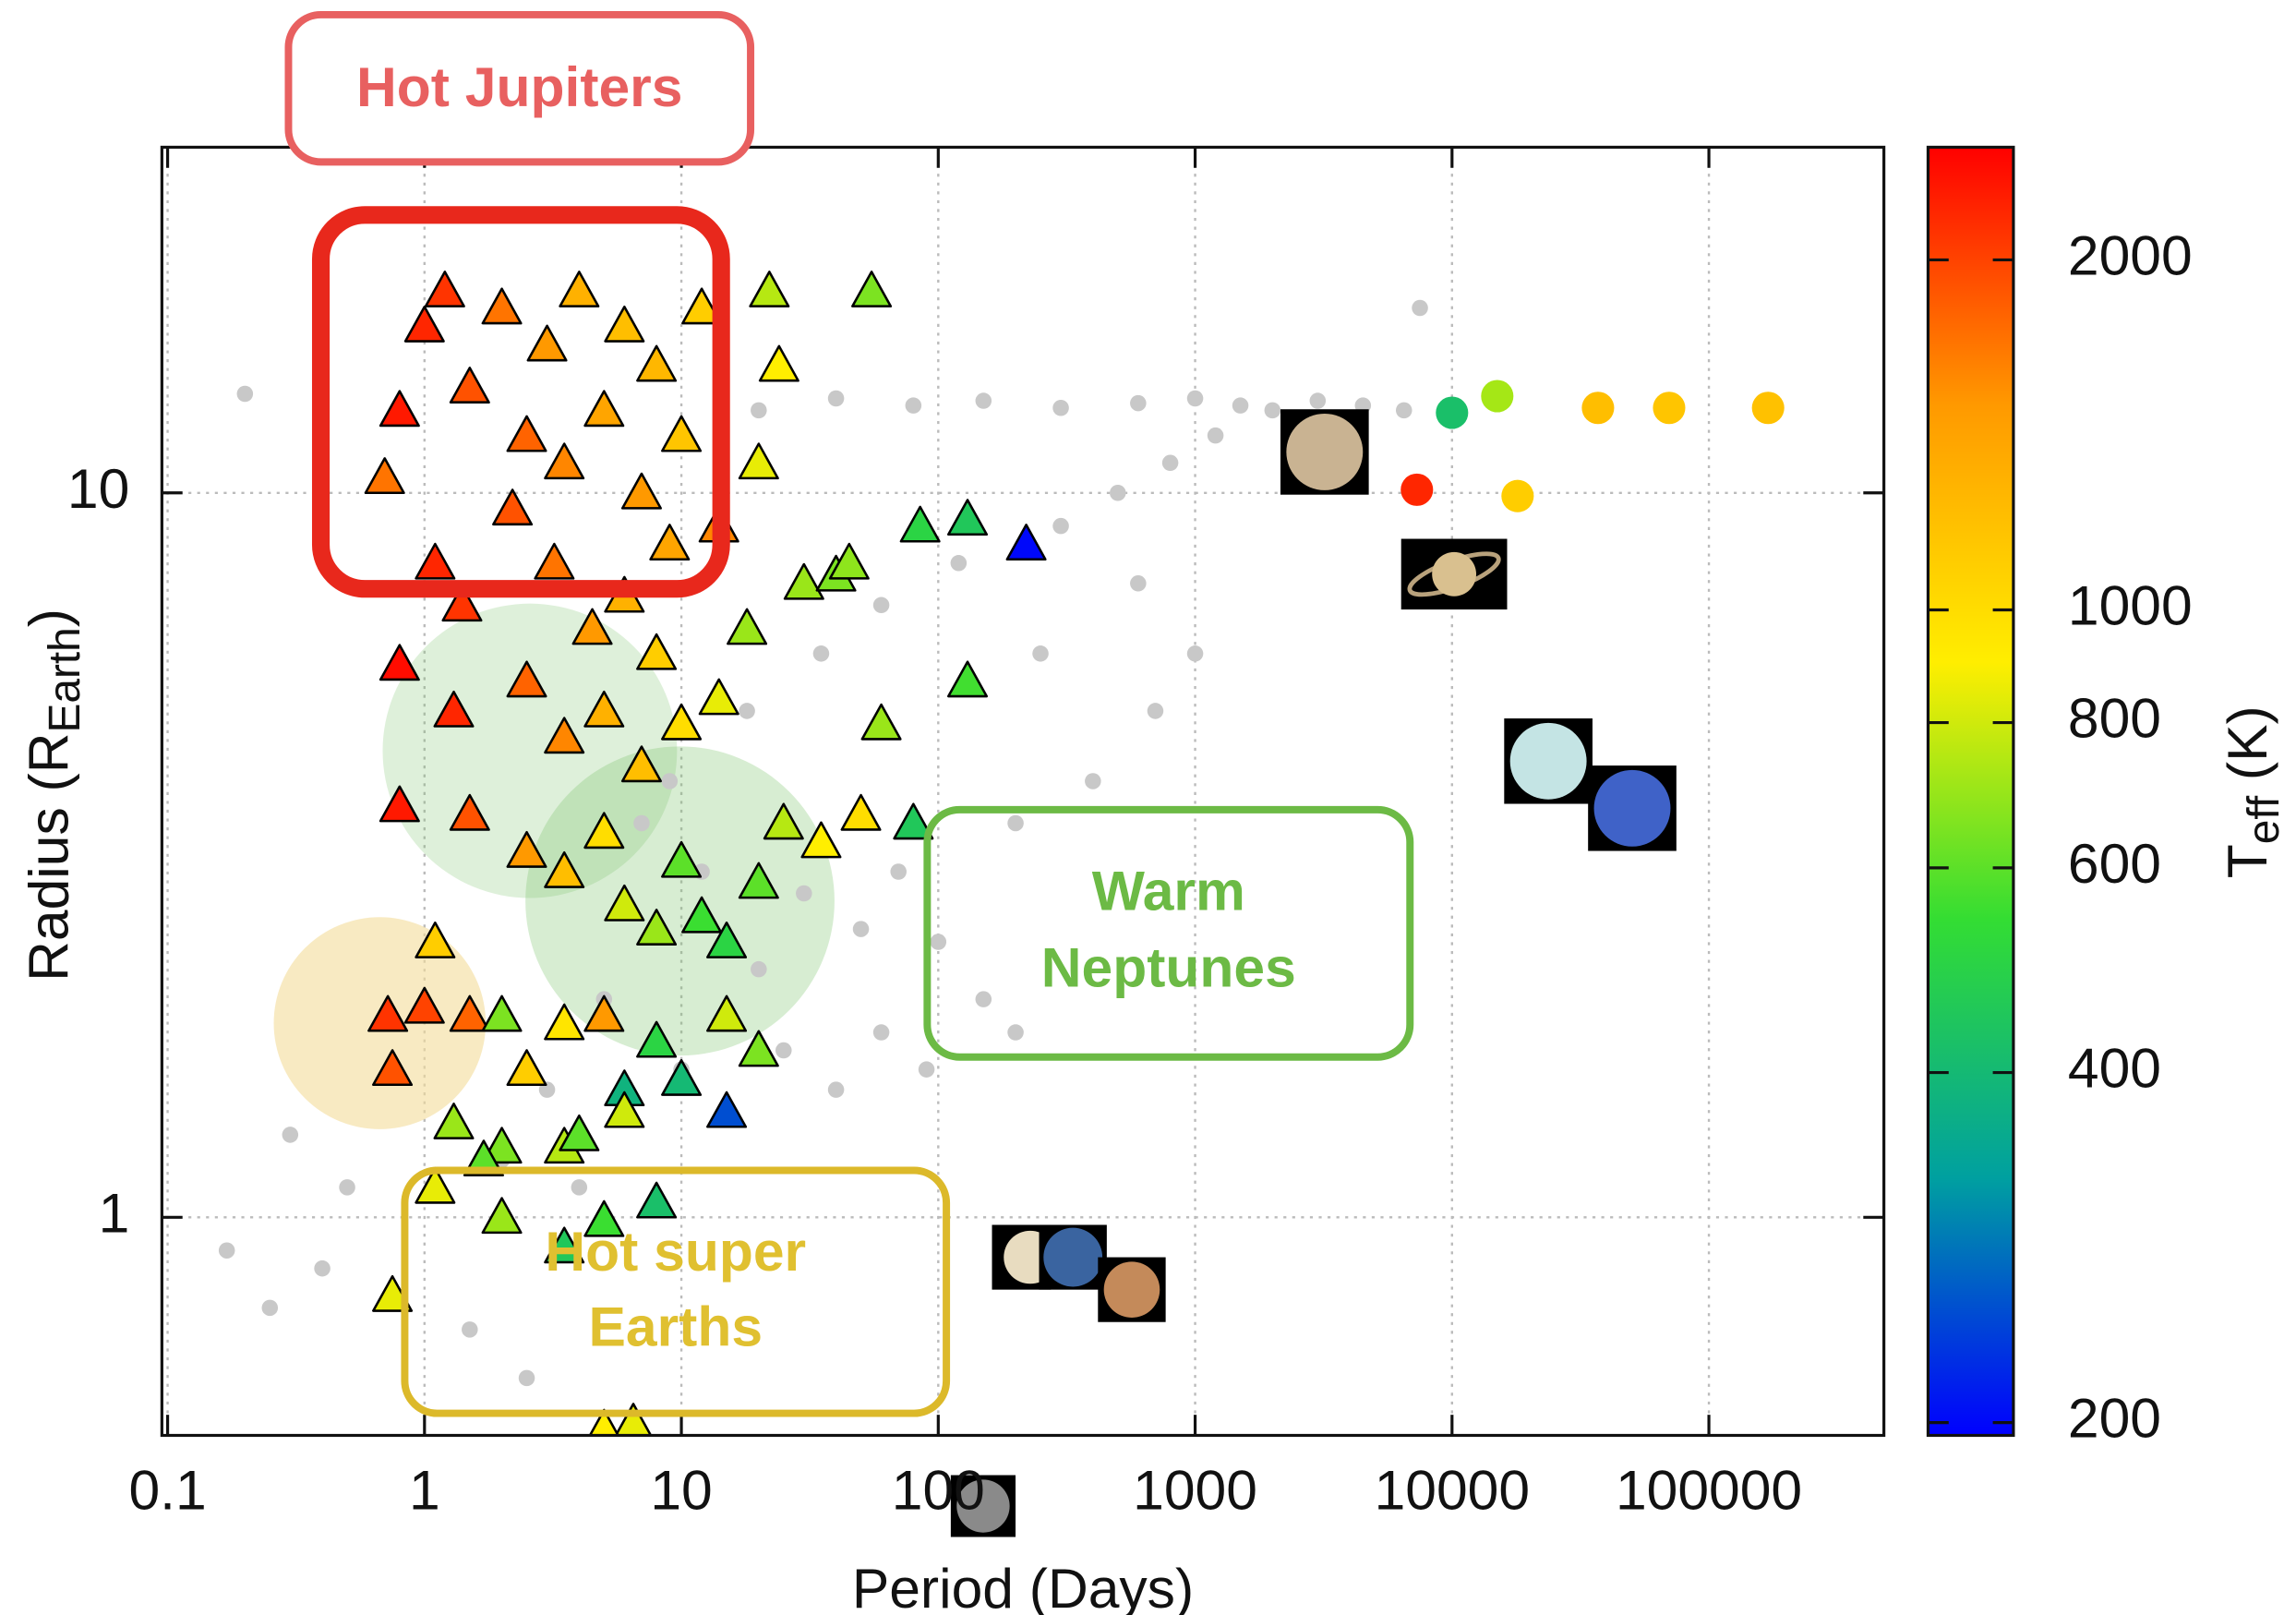  I want to click on x-tick-label: 0.1, so click(167, 1489).